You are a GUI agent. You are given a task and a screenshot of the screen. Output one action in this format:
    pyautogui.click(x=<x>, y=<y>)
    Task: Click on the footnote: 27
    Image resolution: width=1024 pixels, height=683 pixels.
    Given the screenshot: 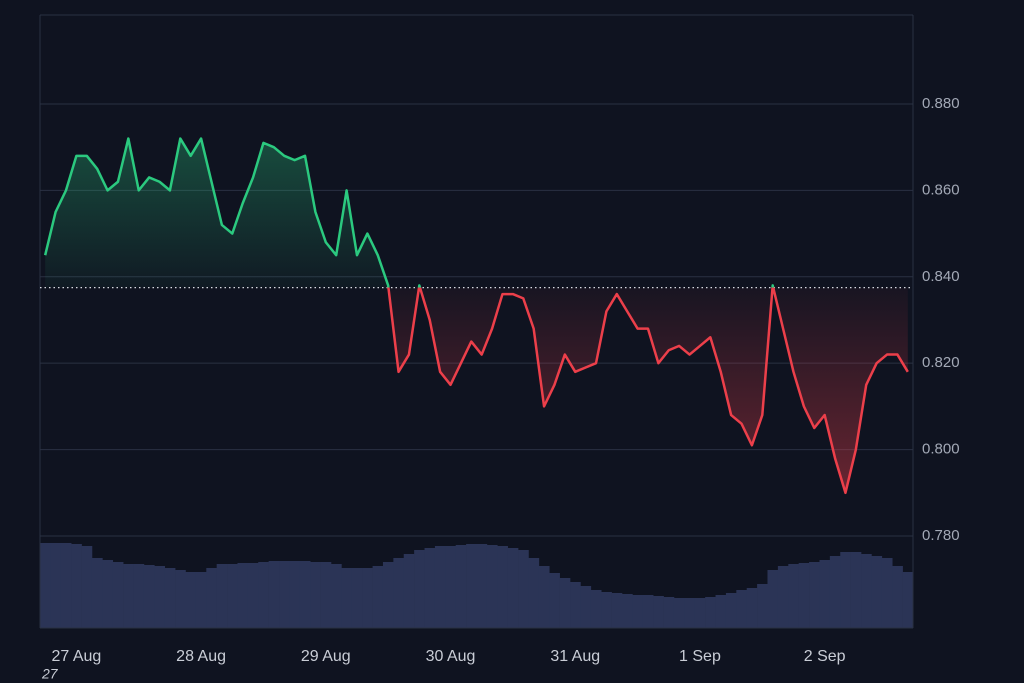 What is the action you would take?
    pyautogui.click(x=50, y=674)
    